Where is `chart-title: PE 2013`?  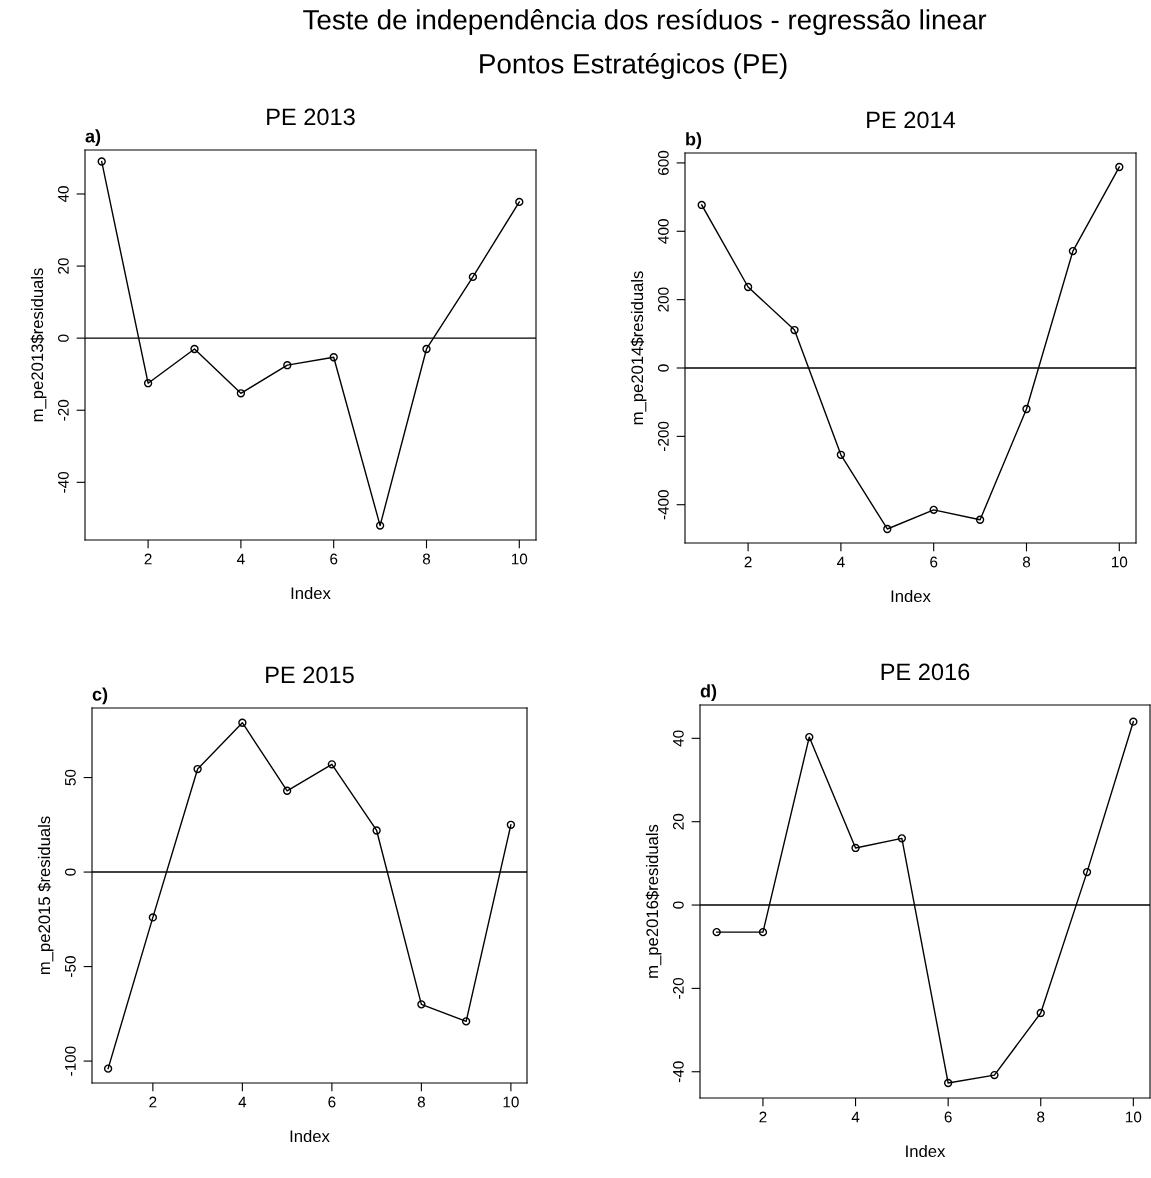
chart-title: PE 2013 is located at coordinates (311, 117).